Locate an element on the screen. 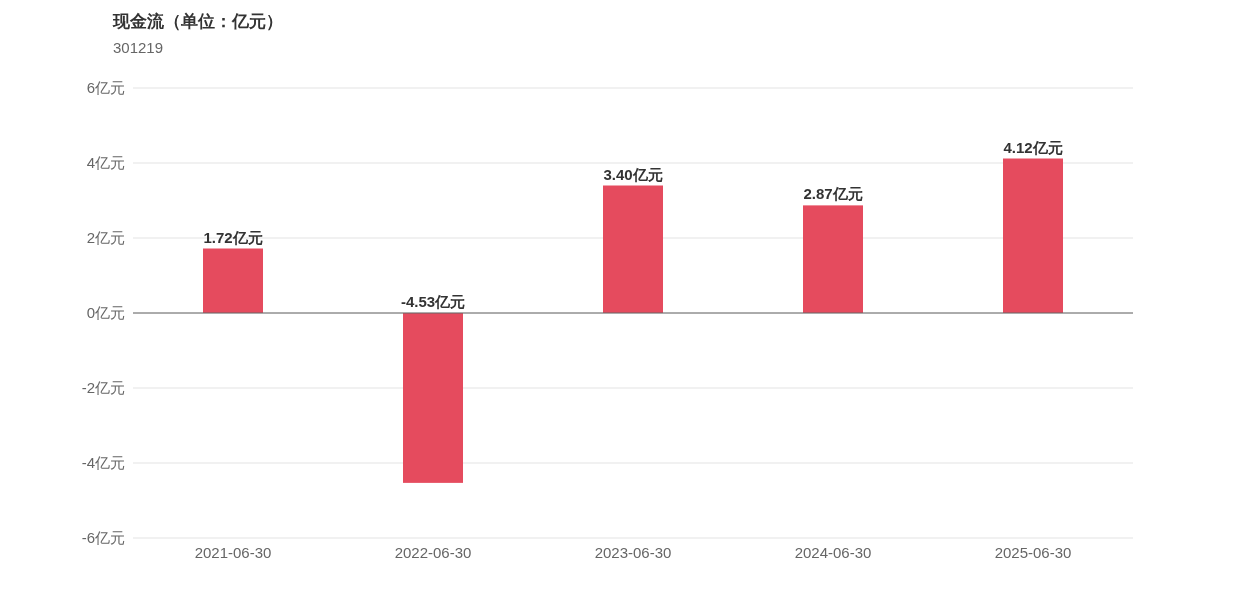  data-label: 1.72亿元 is located at coordinates (233, 237).